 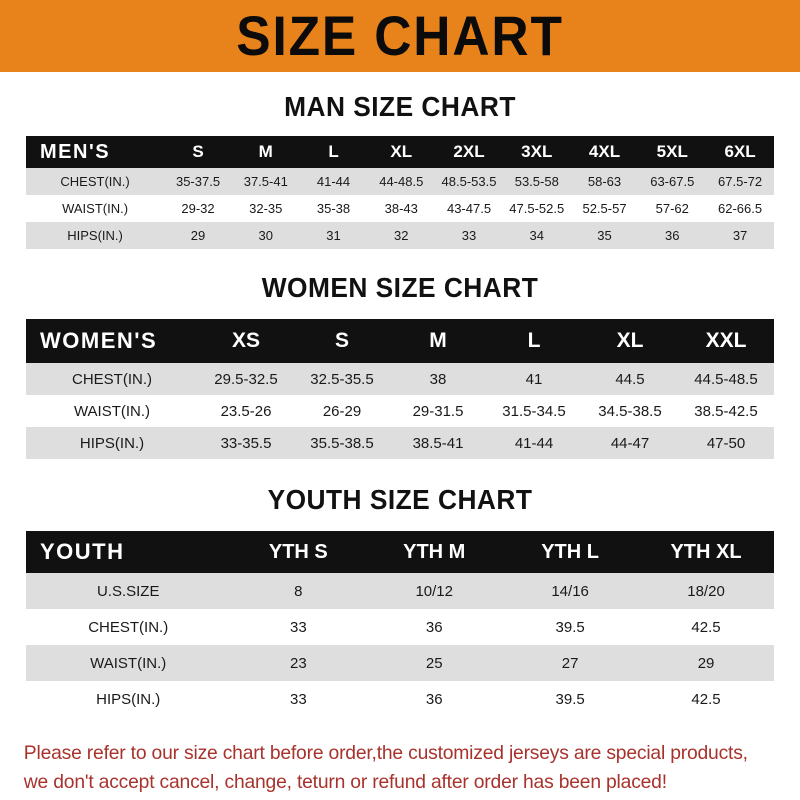 What do you see at coordinates (198, 208) in the screenshot?
I see `men-cell: 29-32` at bounding box center [198, 208].